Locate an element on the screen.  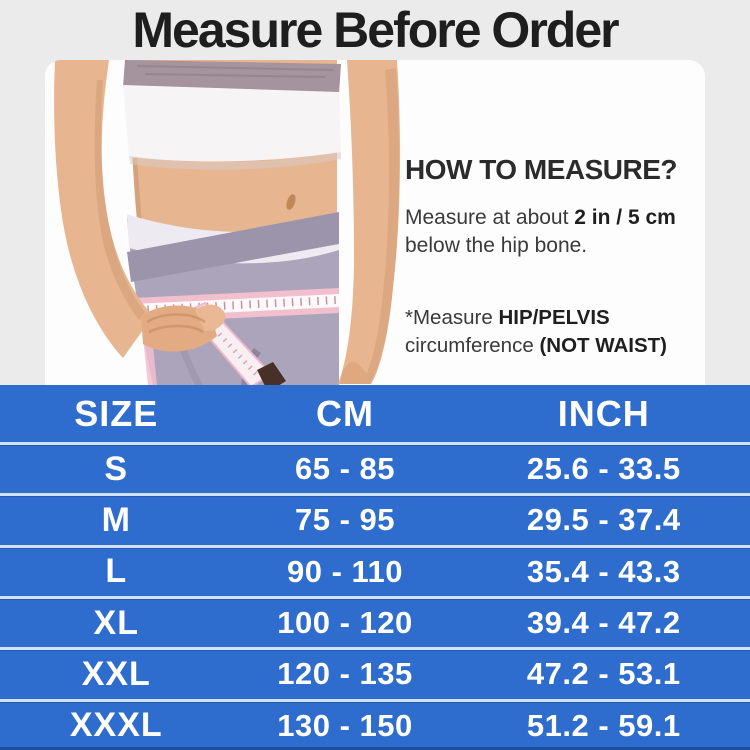
size-cell: S is located at coordinates (116, 468).